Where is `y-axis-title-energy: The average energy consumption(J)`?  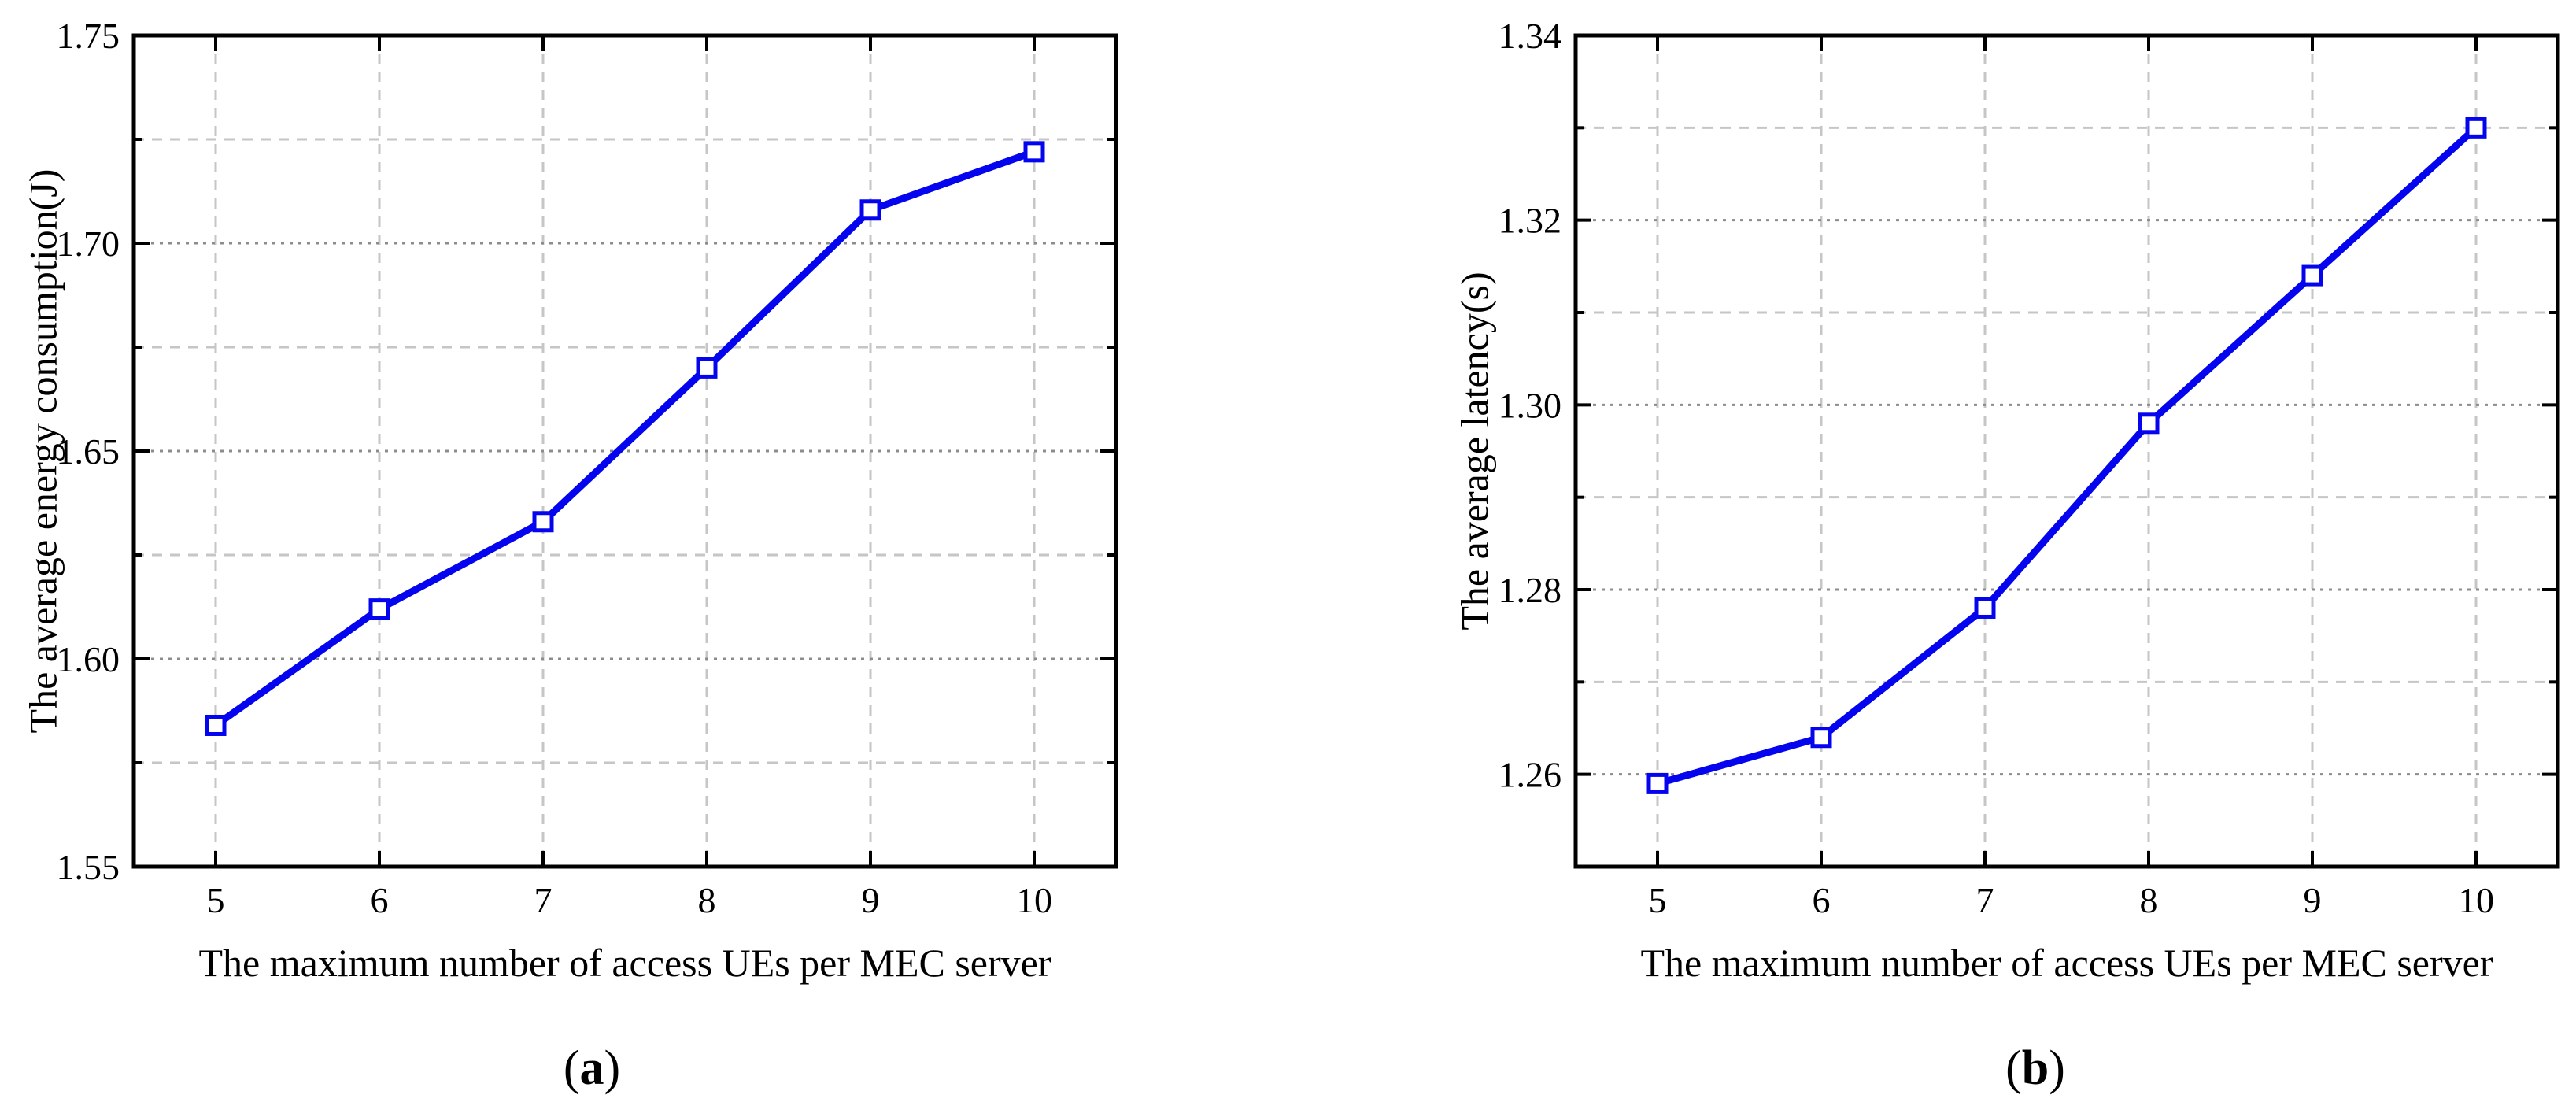
y-axis-title-energy: The average energy consumption(J) is located at coordinates (42, 451).